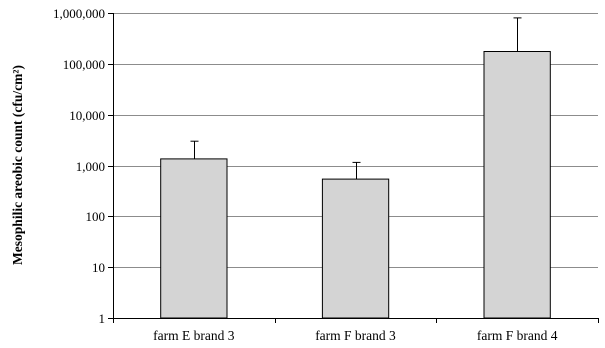 The width and height of the screenshot is (605, 348). I want to click on y-tick-label-3: 1,000, so click(90, 166).